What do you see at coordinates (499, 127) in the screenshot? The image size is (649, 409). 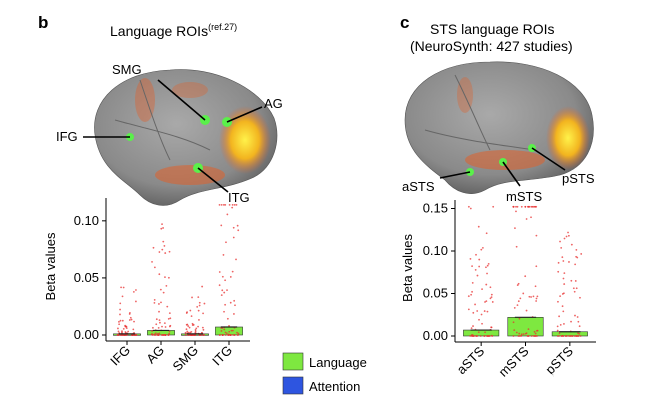 I see `brain-c-image` at bounding box center [499, 127].